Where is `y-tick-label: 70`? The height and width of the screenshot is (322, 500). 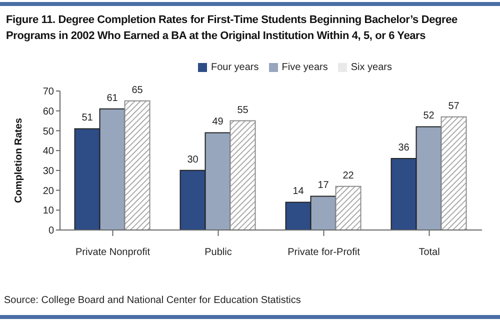 y-tick-label: 70 is located at coordinates (48, 92).